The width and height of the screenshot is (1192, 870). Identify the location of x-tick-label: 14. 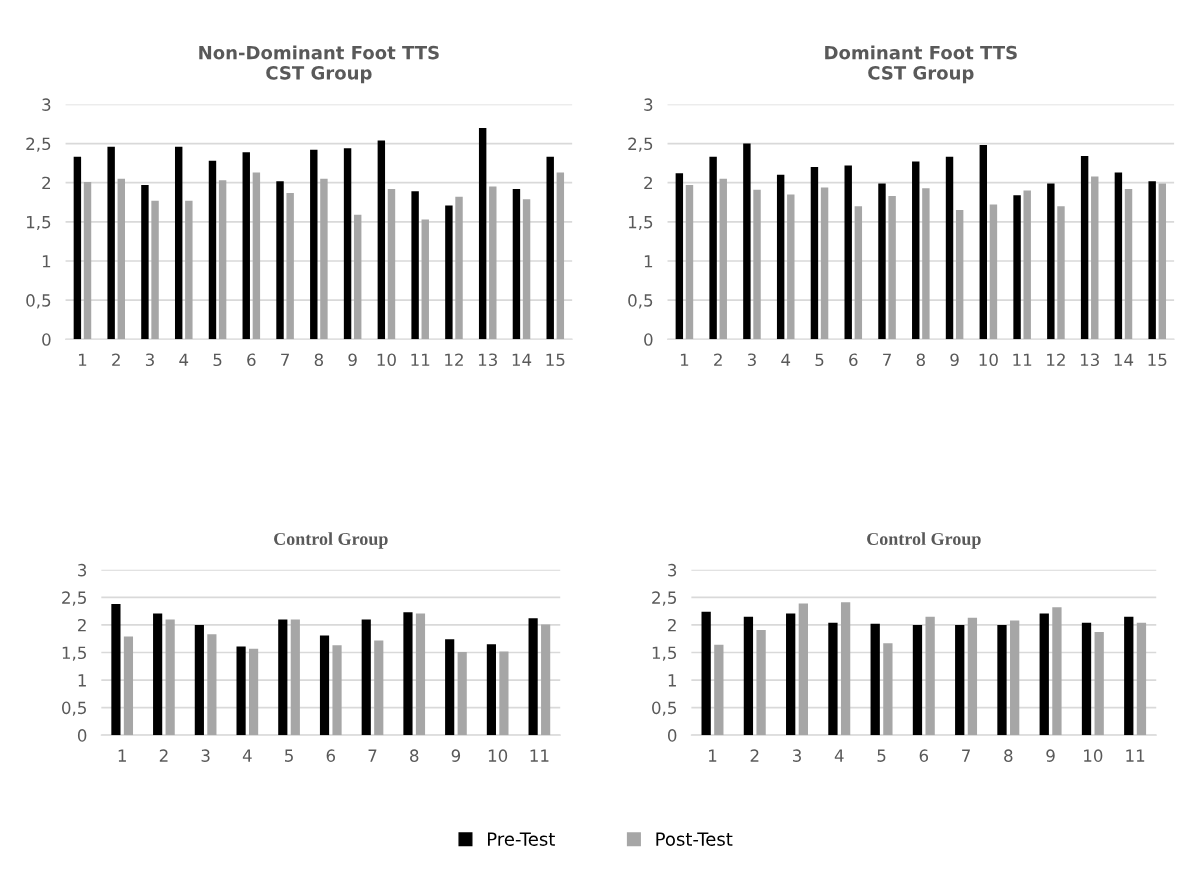
(1124, 359).